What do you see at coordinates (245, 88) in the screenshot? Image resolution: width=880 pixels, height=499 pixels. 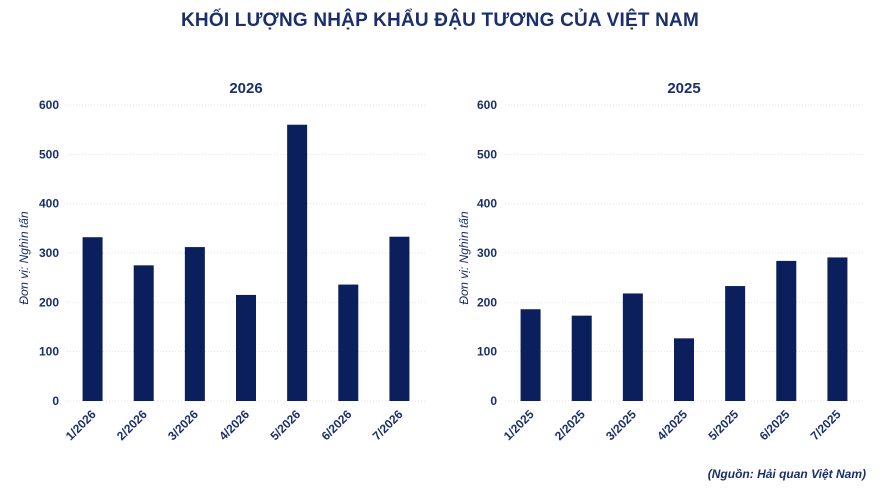 I see `chart-subtitle: 2026` at bounding box center [245, 88].